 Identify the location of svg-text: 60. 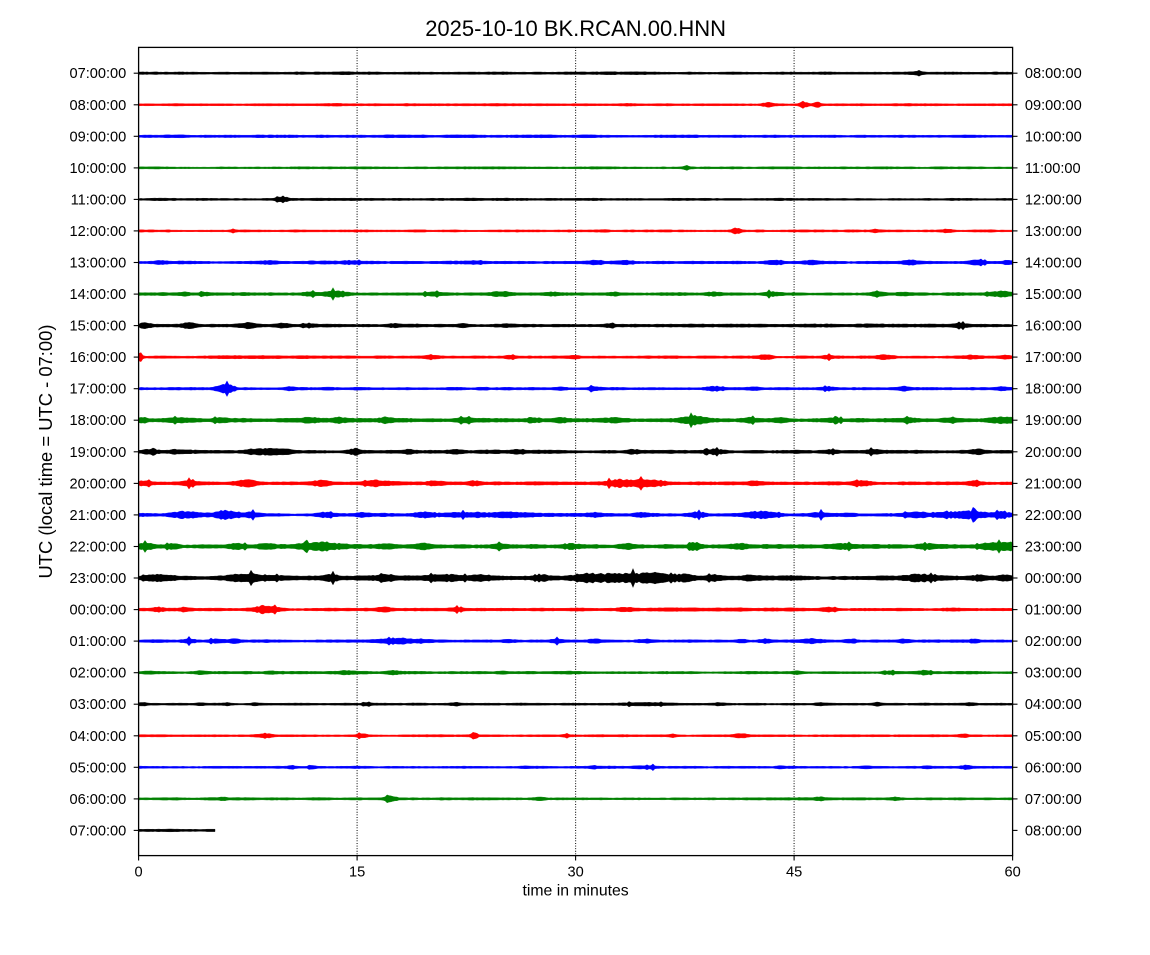
(1012, 873).